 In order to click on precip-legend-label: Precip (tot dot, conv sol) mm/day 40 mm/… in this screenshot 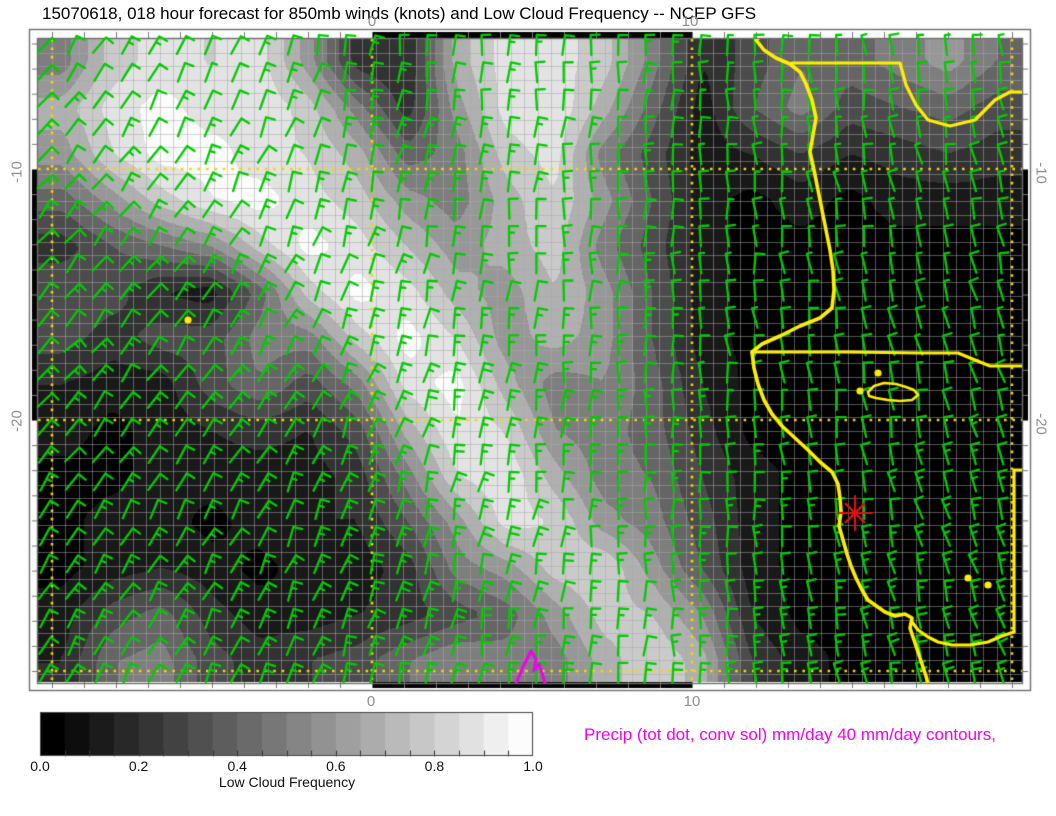, I will do `click(790, 734)`.